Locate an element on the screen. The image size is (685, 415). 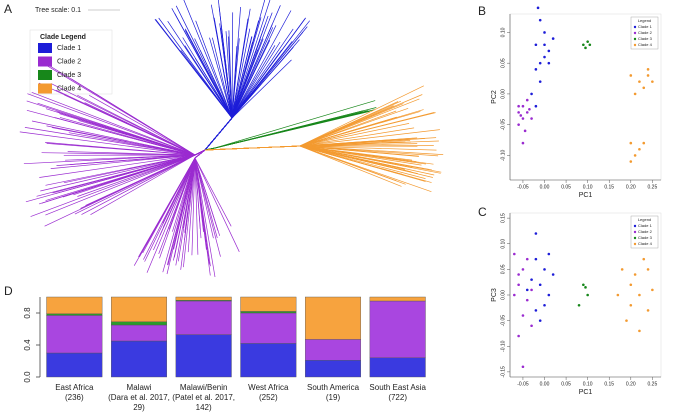
x-tick-label: 0.10 is located at coordinates (588, 384).